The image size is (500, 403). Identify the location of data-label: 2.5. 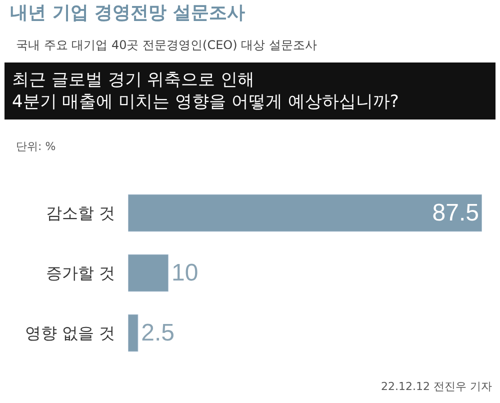
(157, 333).